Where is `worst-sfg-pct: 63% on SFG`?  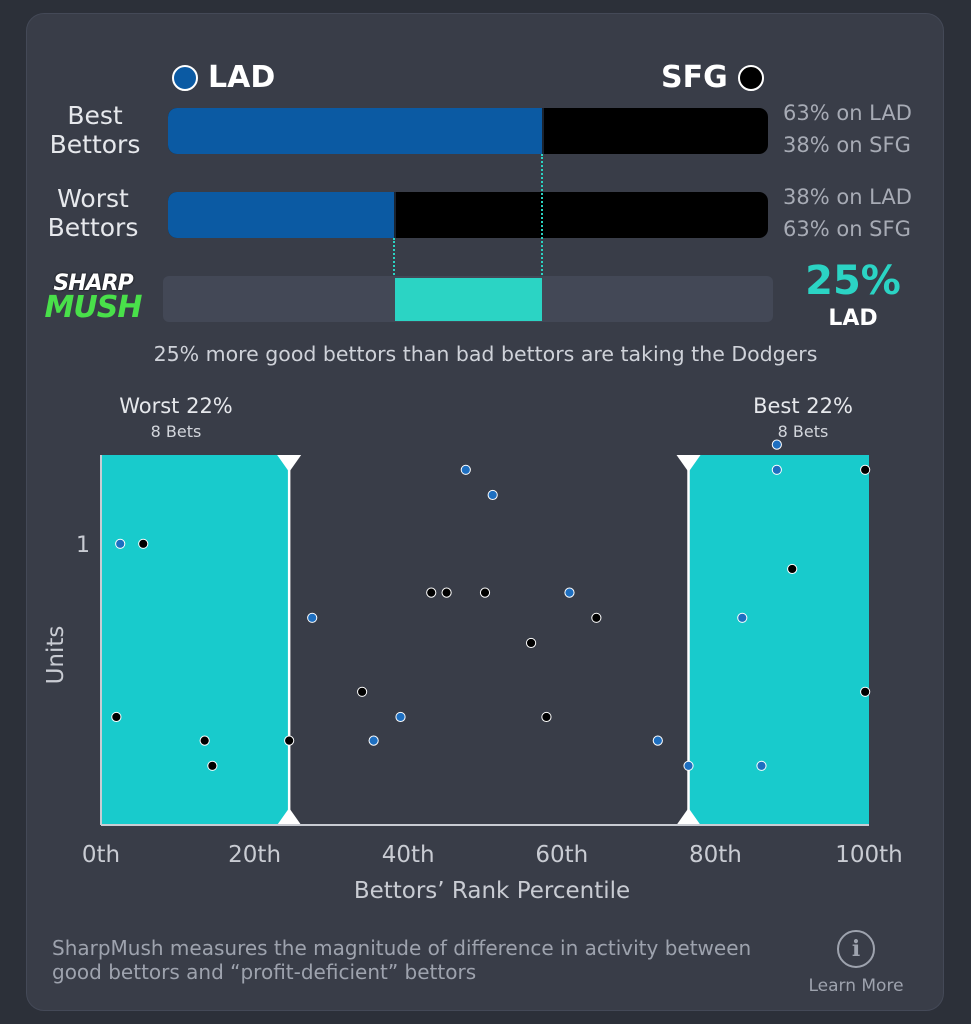 worst-sfg-pct: 63% on SFG is located at coordinates (847, 229).